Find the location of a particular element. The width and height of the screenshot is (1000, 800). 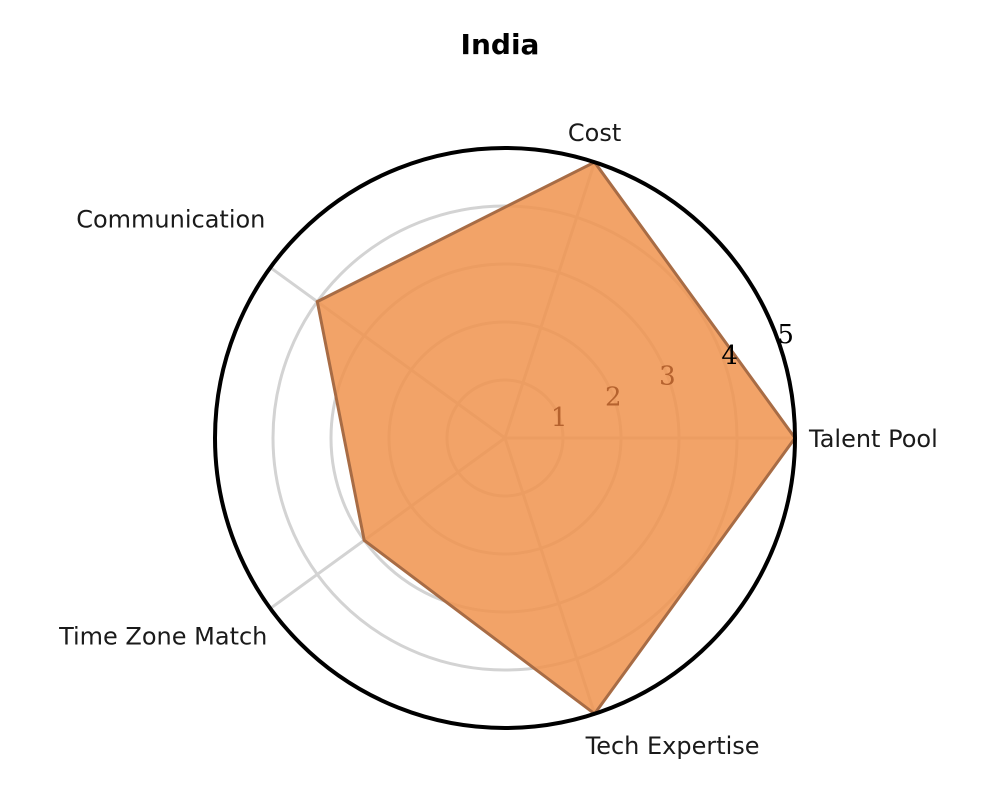

tick-label-layer: 1 2 3 4 5 is located at coordinates (672, 376).